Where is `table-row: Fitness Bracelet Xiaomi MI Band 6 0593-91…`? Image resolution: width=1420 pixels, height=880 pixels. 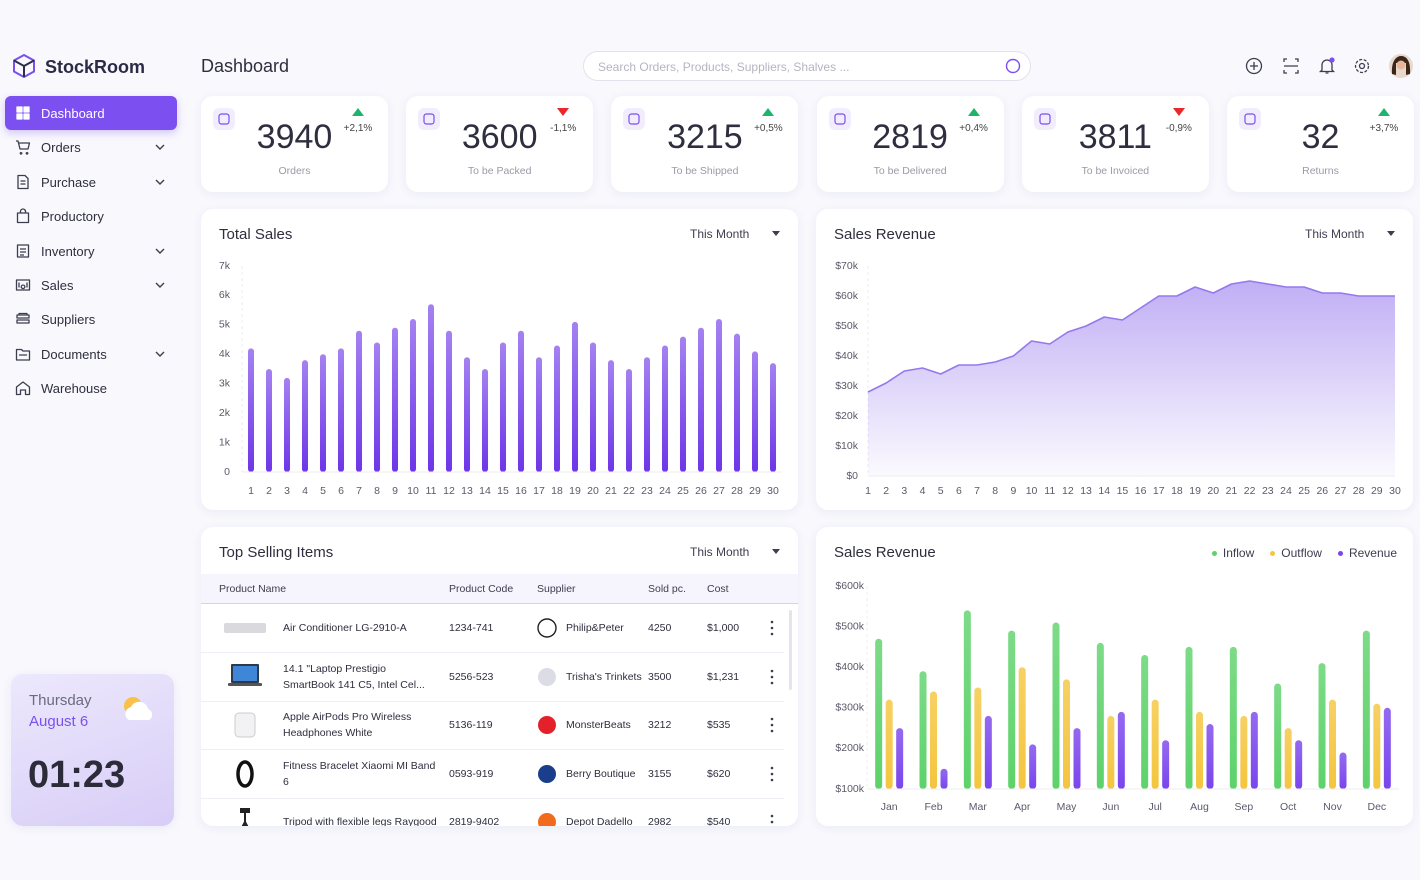
table-row: Fitness Bracelet Xiaomi MI Band 6 0593-91… is located at coordinates (492, 774).